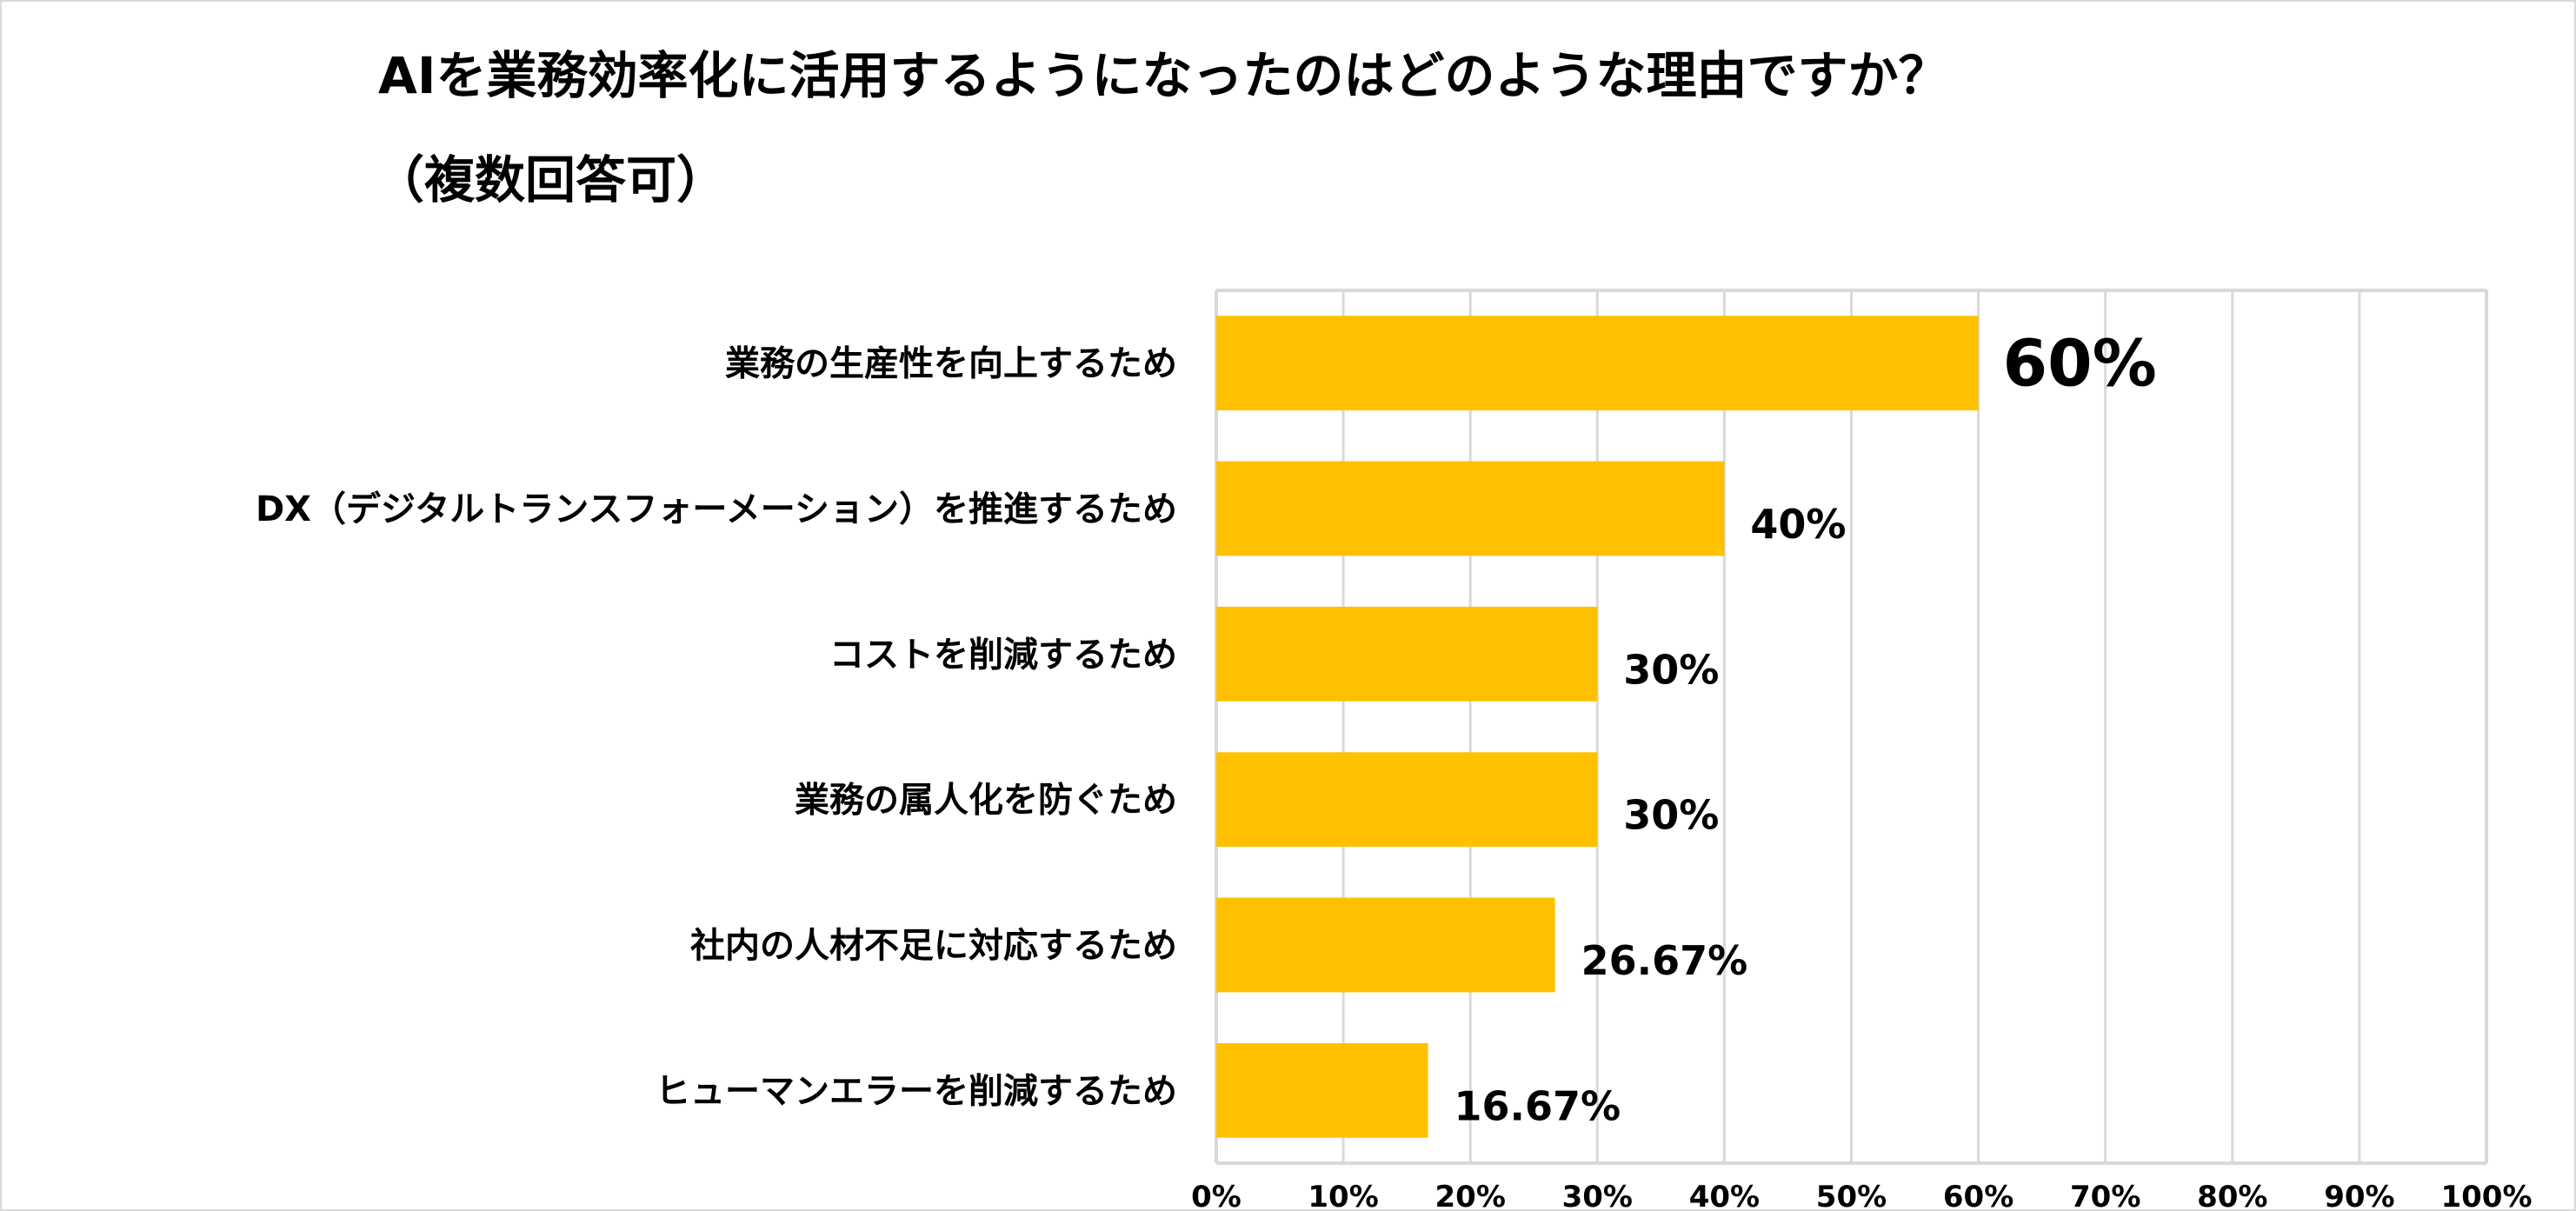 This screenshot has width=2576, height=1211. Describe the element at coordinates (1798, 524) in the screenshot. I see `data-label: 40%` at that location.